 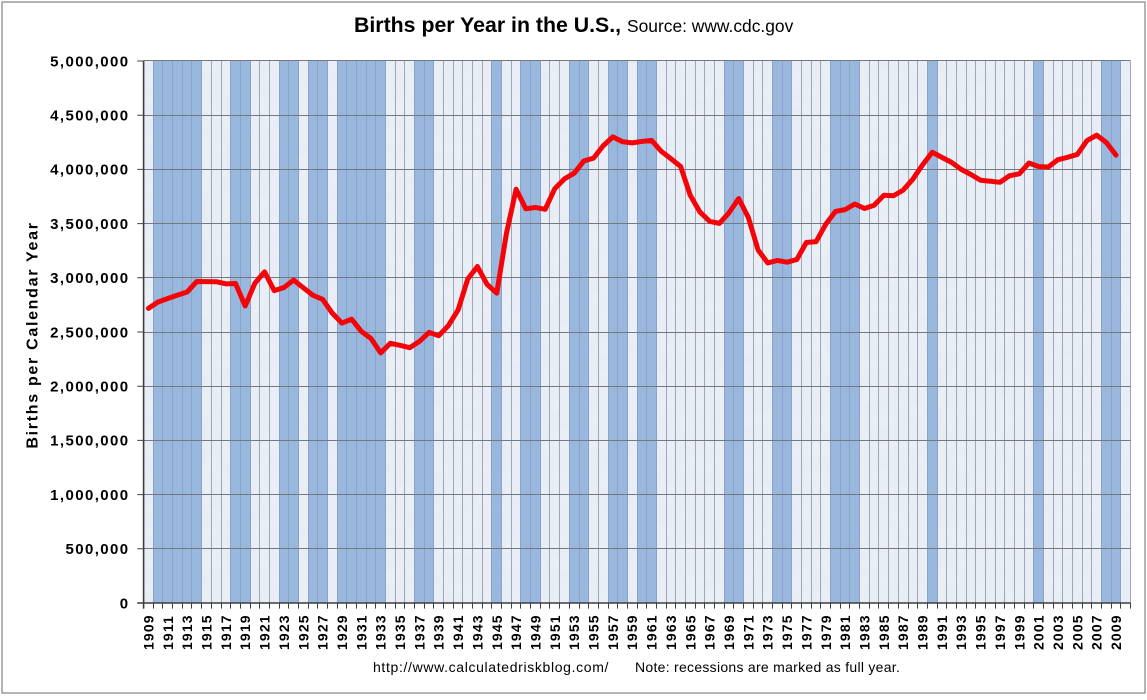 I want to click on svg-text: 500,000, so click(x=97, y=549).